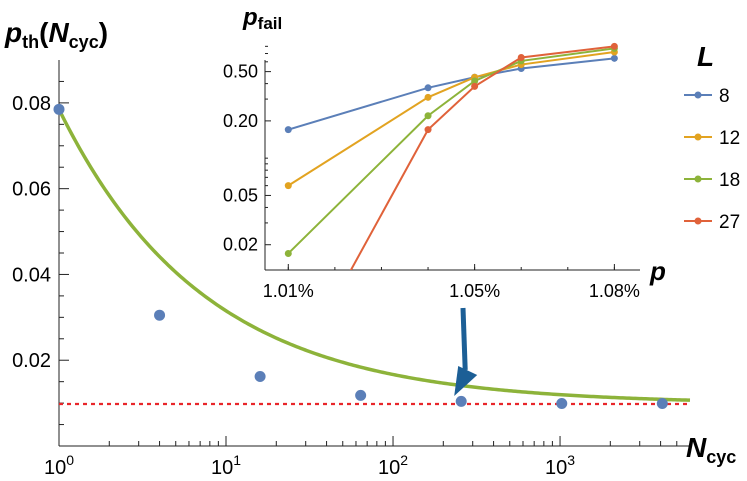 Image resolution: width=747 pixels, height=481 pixels. What do you see at coordinates (240, 121) in the screenshot?
I see `inset-y-tick-label: 0.20` at bounding box center [240, 121].